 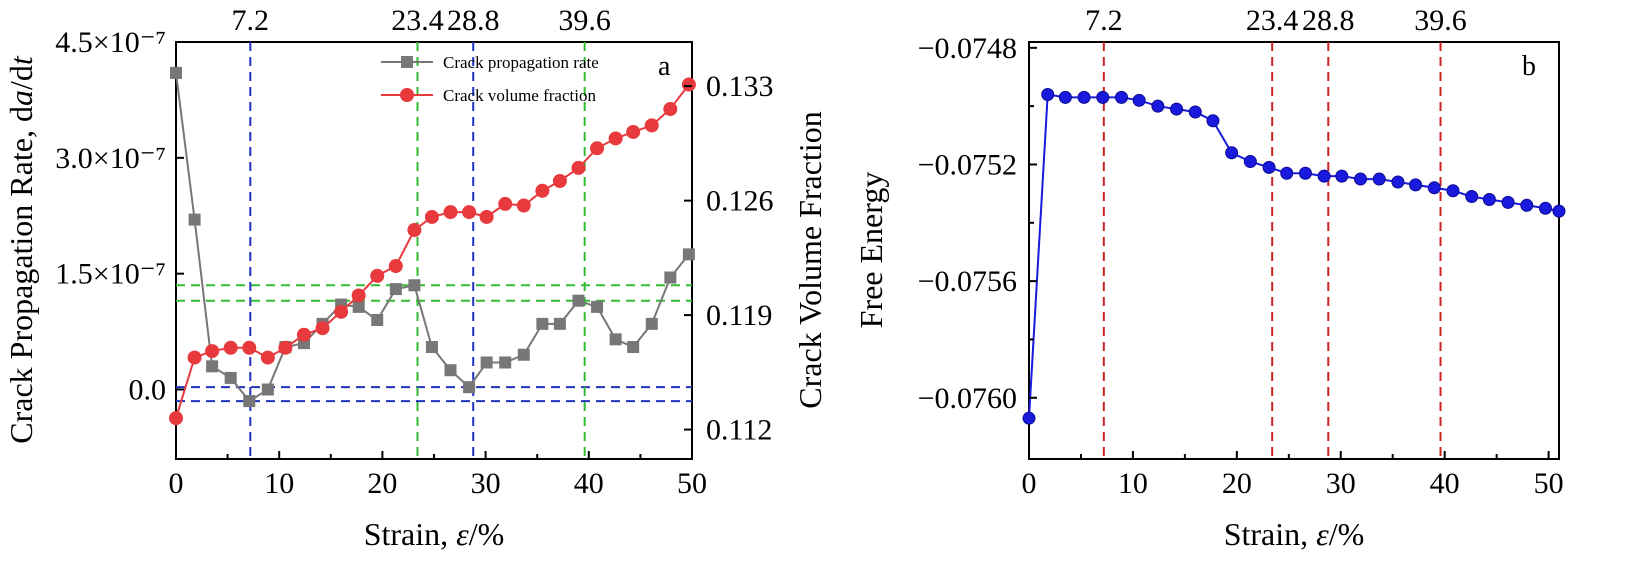 I want to click on panel-b-x-tick-label: 30, so click(x=1341, y=483).